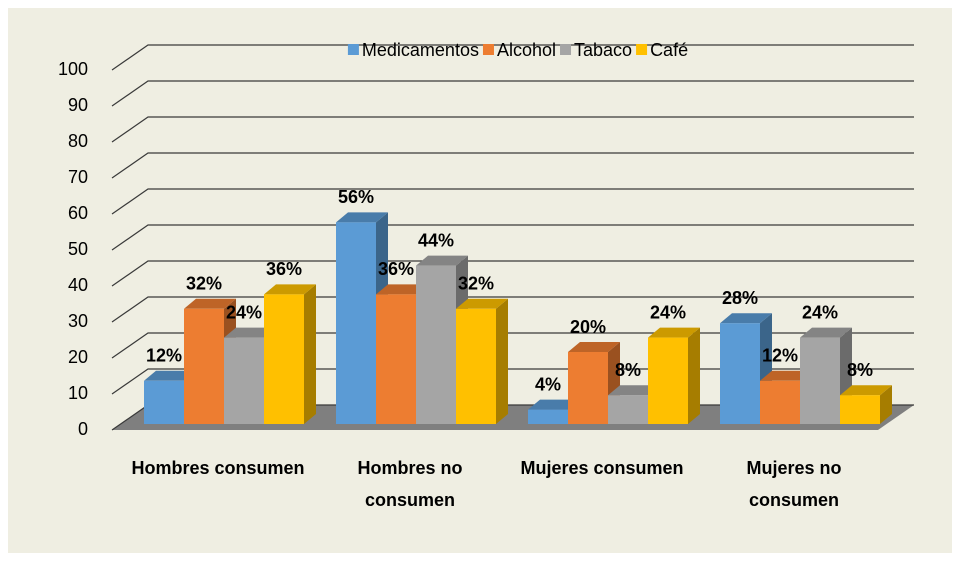 The image size is (970, 563). I want to click on data-label: 44%, so click(436, 240).